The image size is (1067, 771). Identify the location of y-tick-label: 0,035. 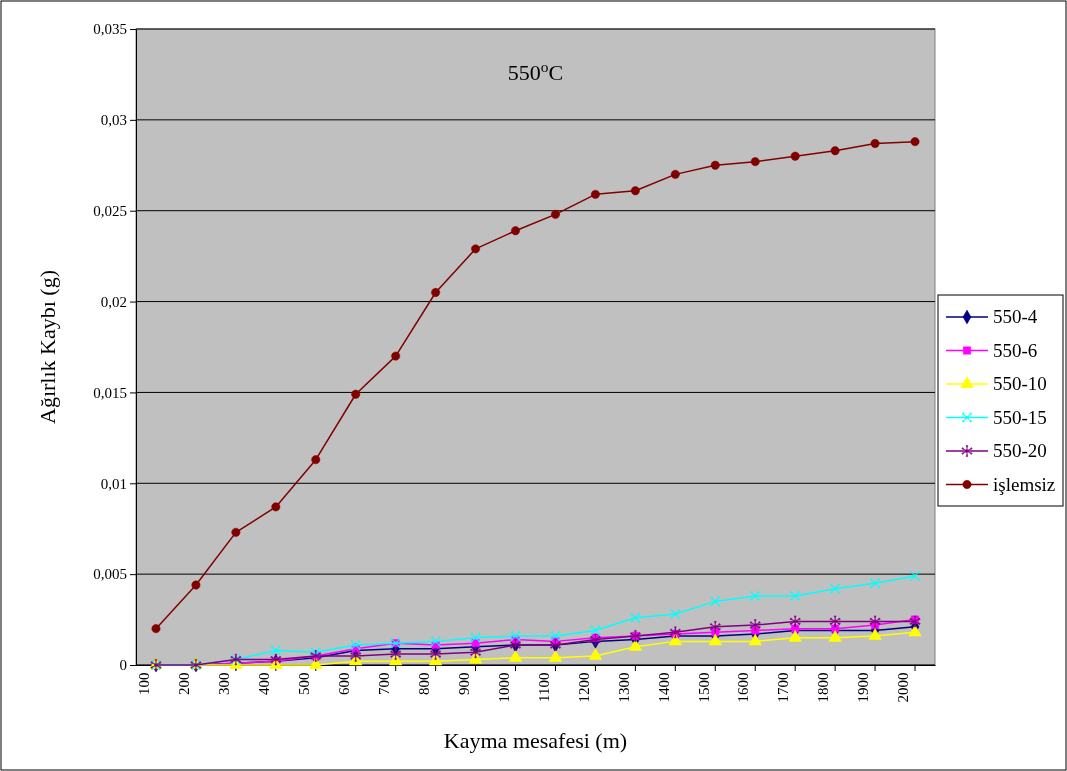
(110, 29).